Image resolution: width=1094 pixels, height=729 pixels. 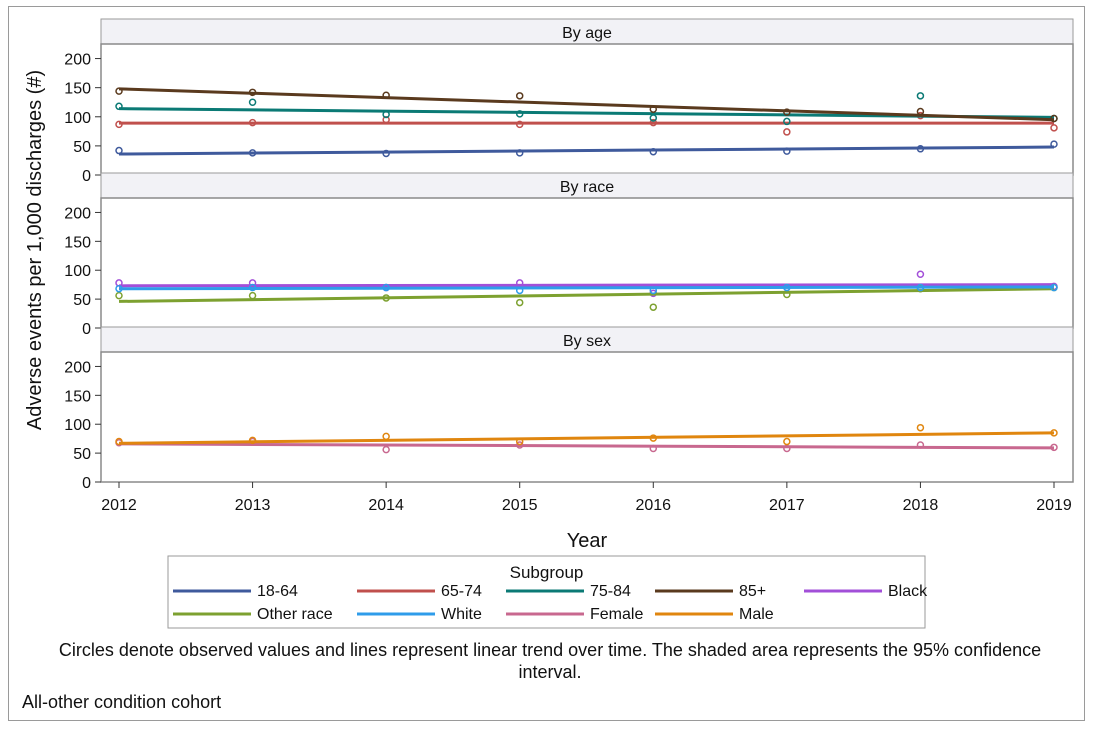 What do you see at coordinates (752, 591) in the screenshot?
I see `legend-label: 85+` at bounding box center [752, 591].